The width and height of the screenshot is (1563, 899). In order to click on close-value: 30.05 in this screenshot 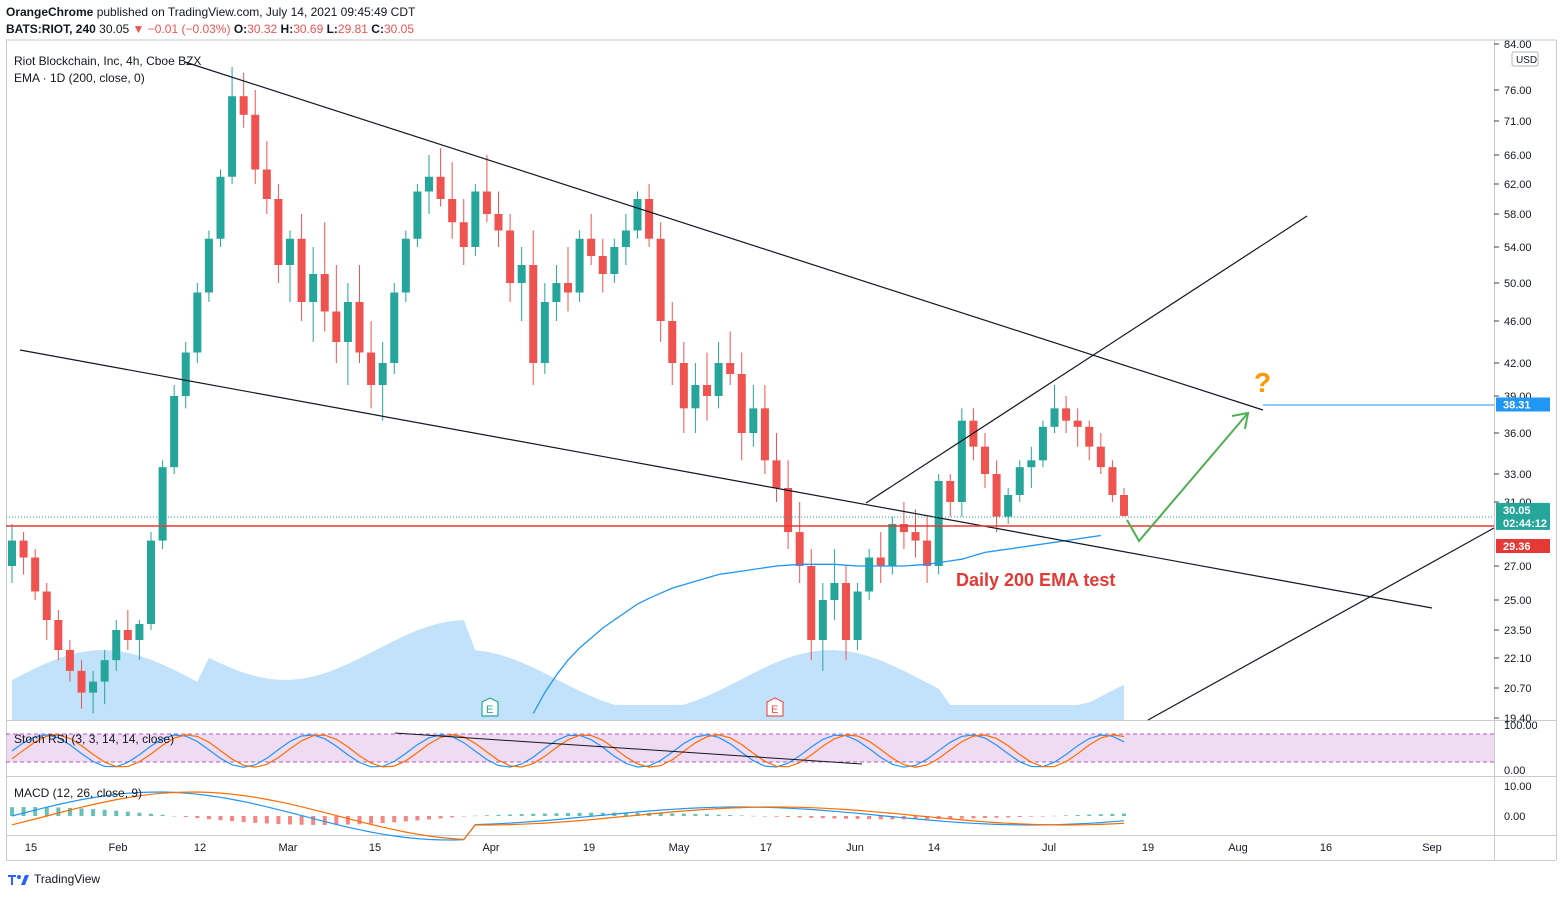, I will do `click(398, 29)`.